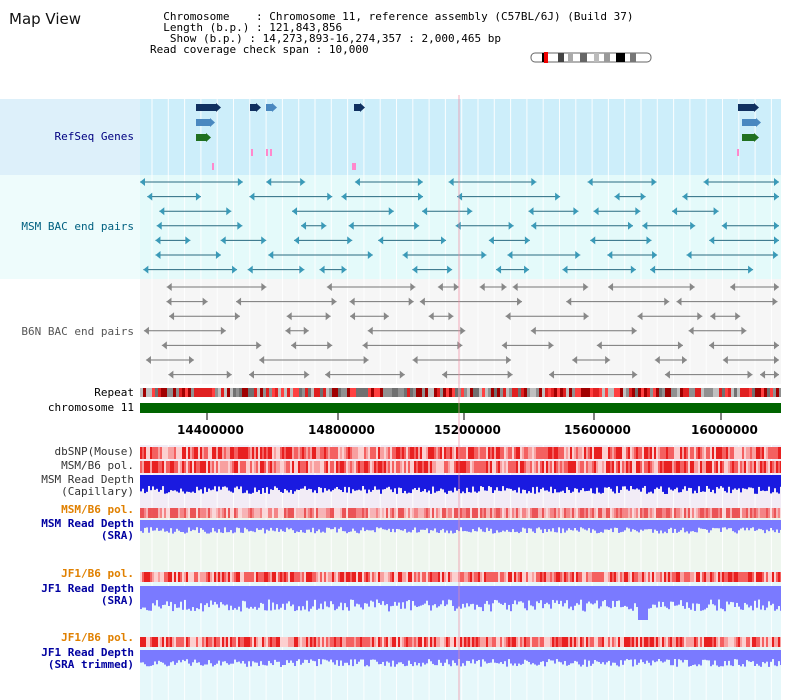 The height and width of the screenshot is (700, 800). What do you see at coordinates (461, 392) in the screenshot?
I see `repeat-track` at bounding box center [461, 392].